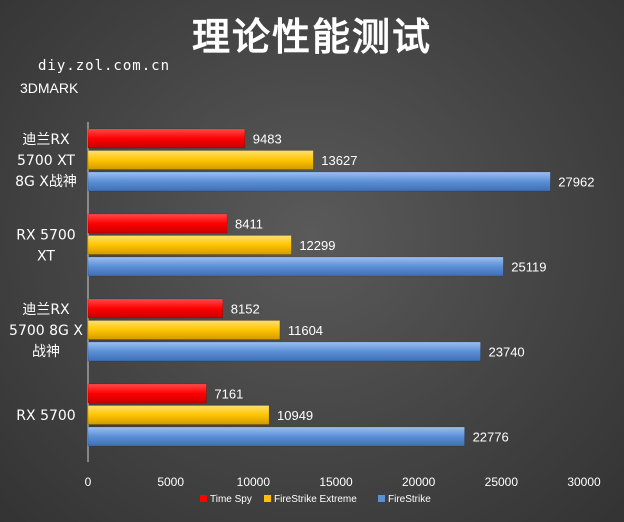 Image resolution: width=624 pixels, height=522 pixels. I want to click on data-label: 12299, so click(317, 245).